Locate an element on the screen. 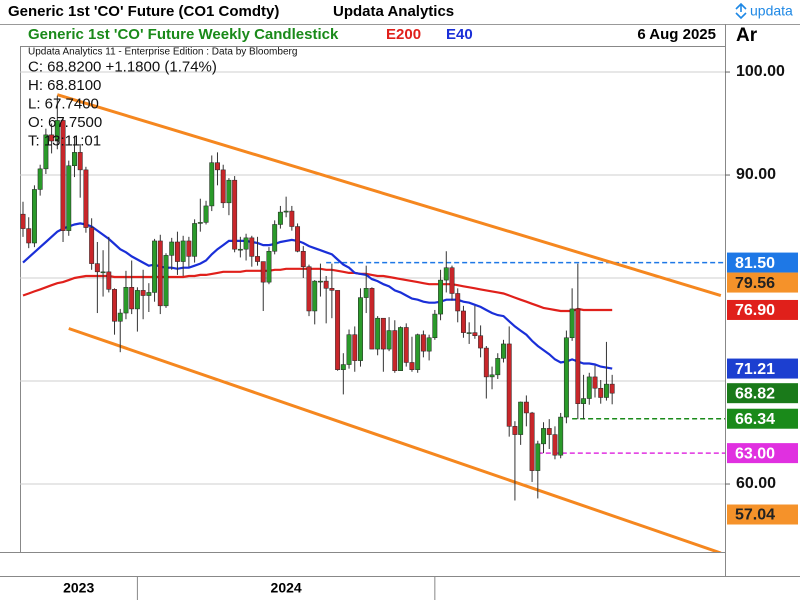 This screenshot has height=600, width=800. moving-average is located at coordinates (317, 290).